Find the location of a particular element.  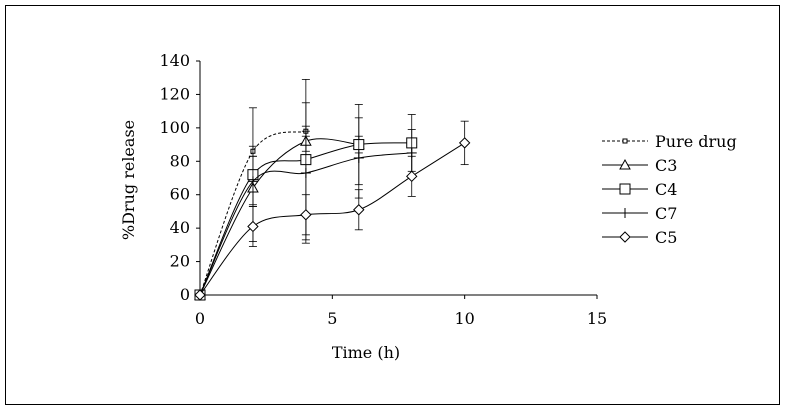

y-axis-label: %Drug release is located at coordinates (128, 180).